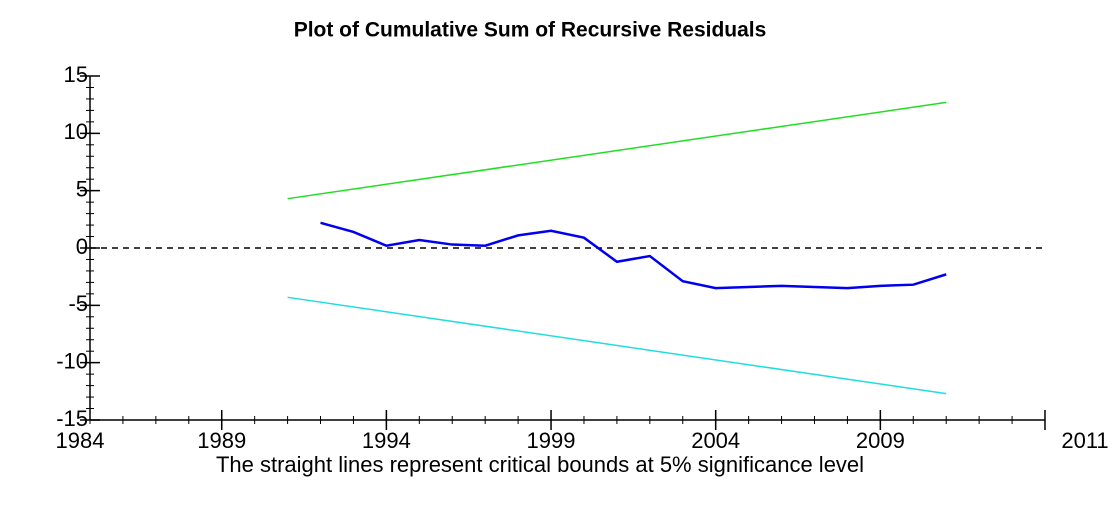 Image resolution: width=1120 pixels, height=506 pixels. Describe the element at coordinates (72, 360) in the screenshot. I see `y-tick-label: -10` at that location.